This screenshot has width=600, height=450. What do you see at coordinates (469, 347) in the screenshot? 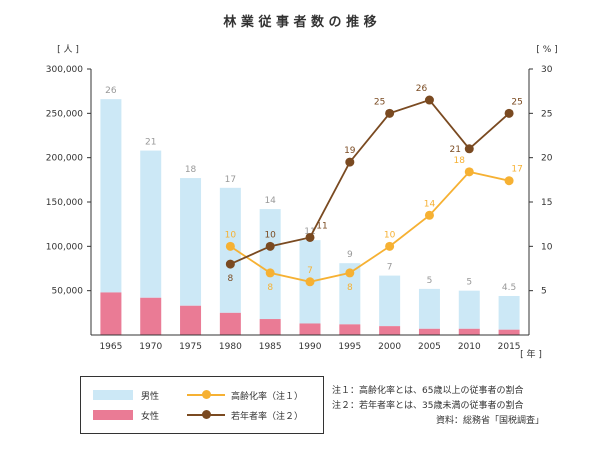
I see `x-tick-label-2010: 2010` at bounding box center [469, 347].